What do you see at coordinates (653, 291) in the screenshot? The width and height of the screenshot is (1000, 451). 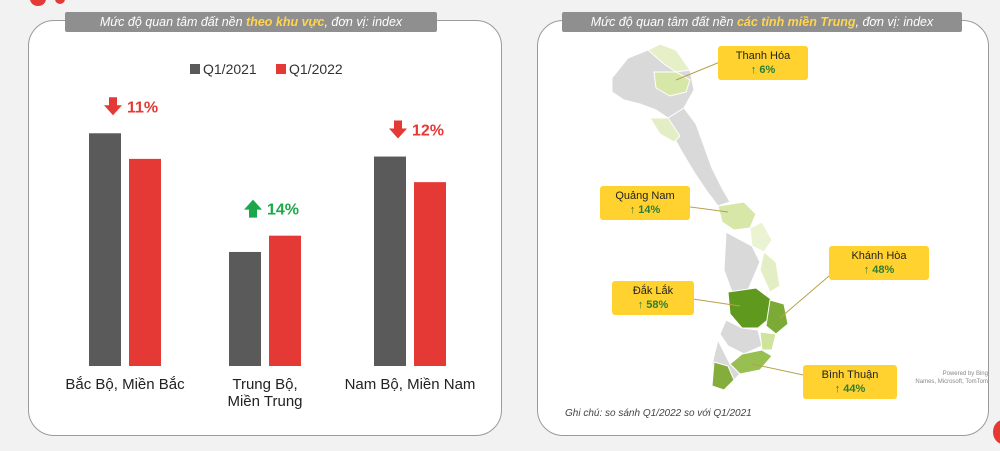 I see `callout-dak-lak-name: Đắk Lắk` at bounding box center [653, 291].